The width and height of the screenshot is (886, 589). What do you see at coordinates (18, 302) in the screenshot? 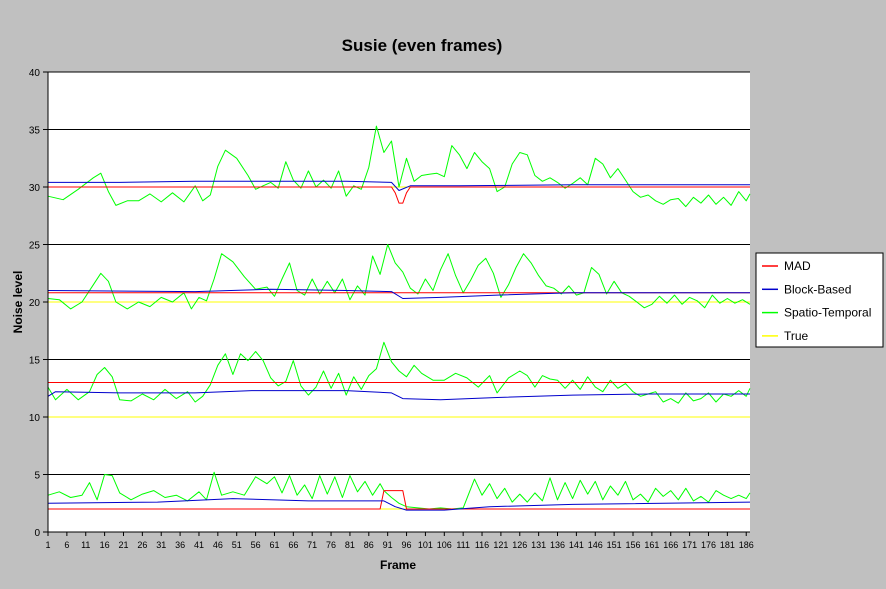
I see `y-axis-label: Noise level` at bounding box center [18, 302].